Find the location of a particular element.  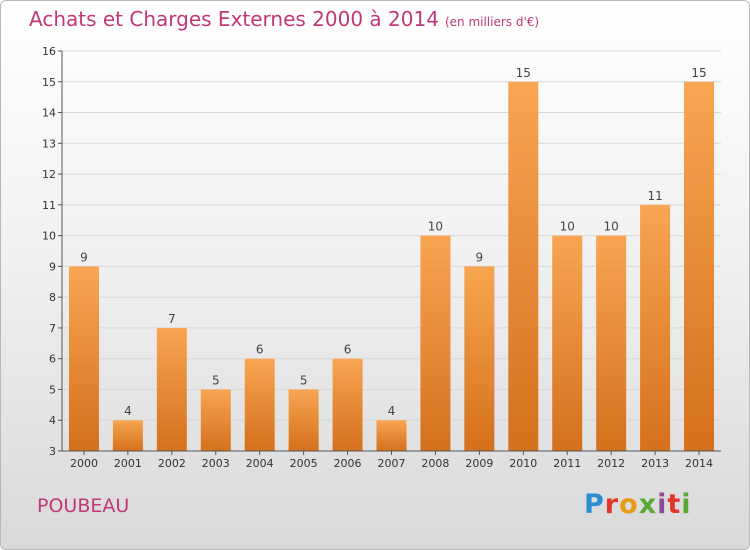

bar-2012 is located at coordinates (611, 343).